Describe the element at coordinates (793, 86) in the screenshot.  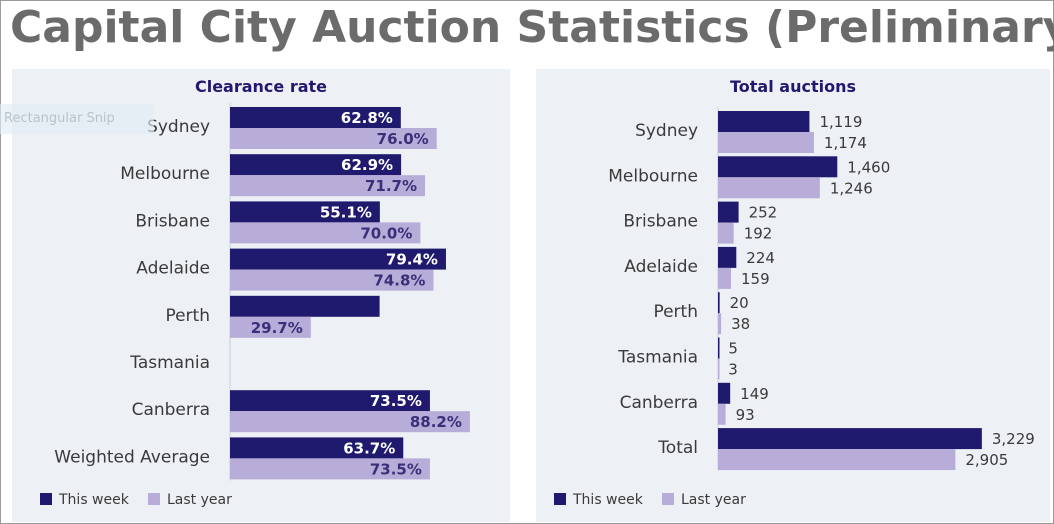
I see `chart-title: Total auctions` at that location.